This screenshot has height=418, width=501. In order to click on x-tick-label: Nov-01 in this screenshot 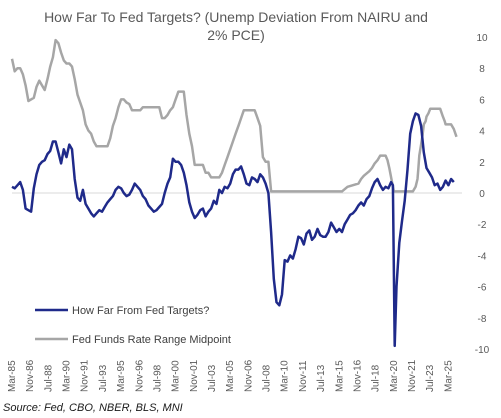, I will do `click(194, 375)`.